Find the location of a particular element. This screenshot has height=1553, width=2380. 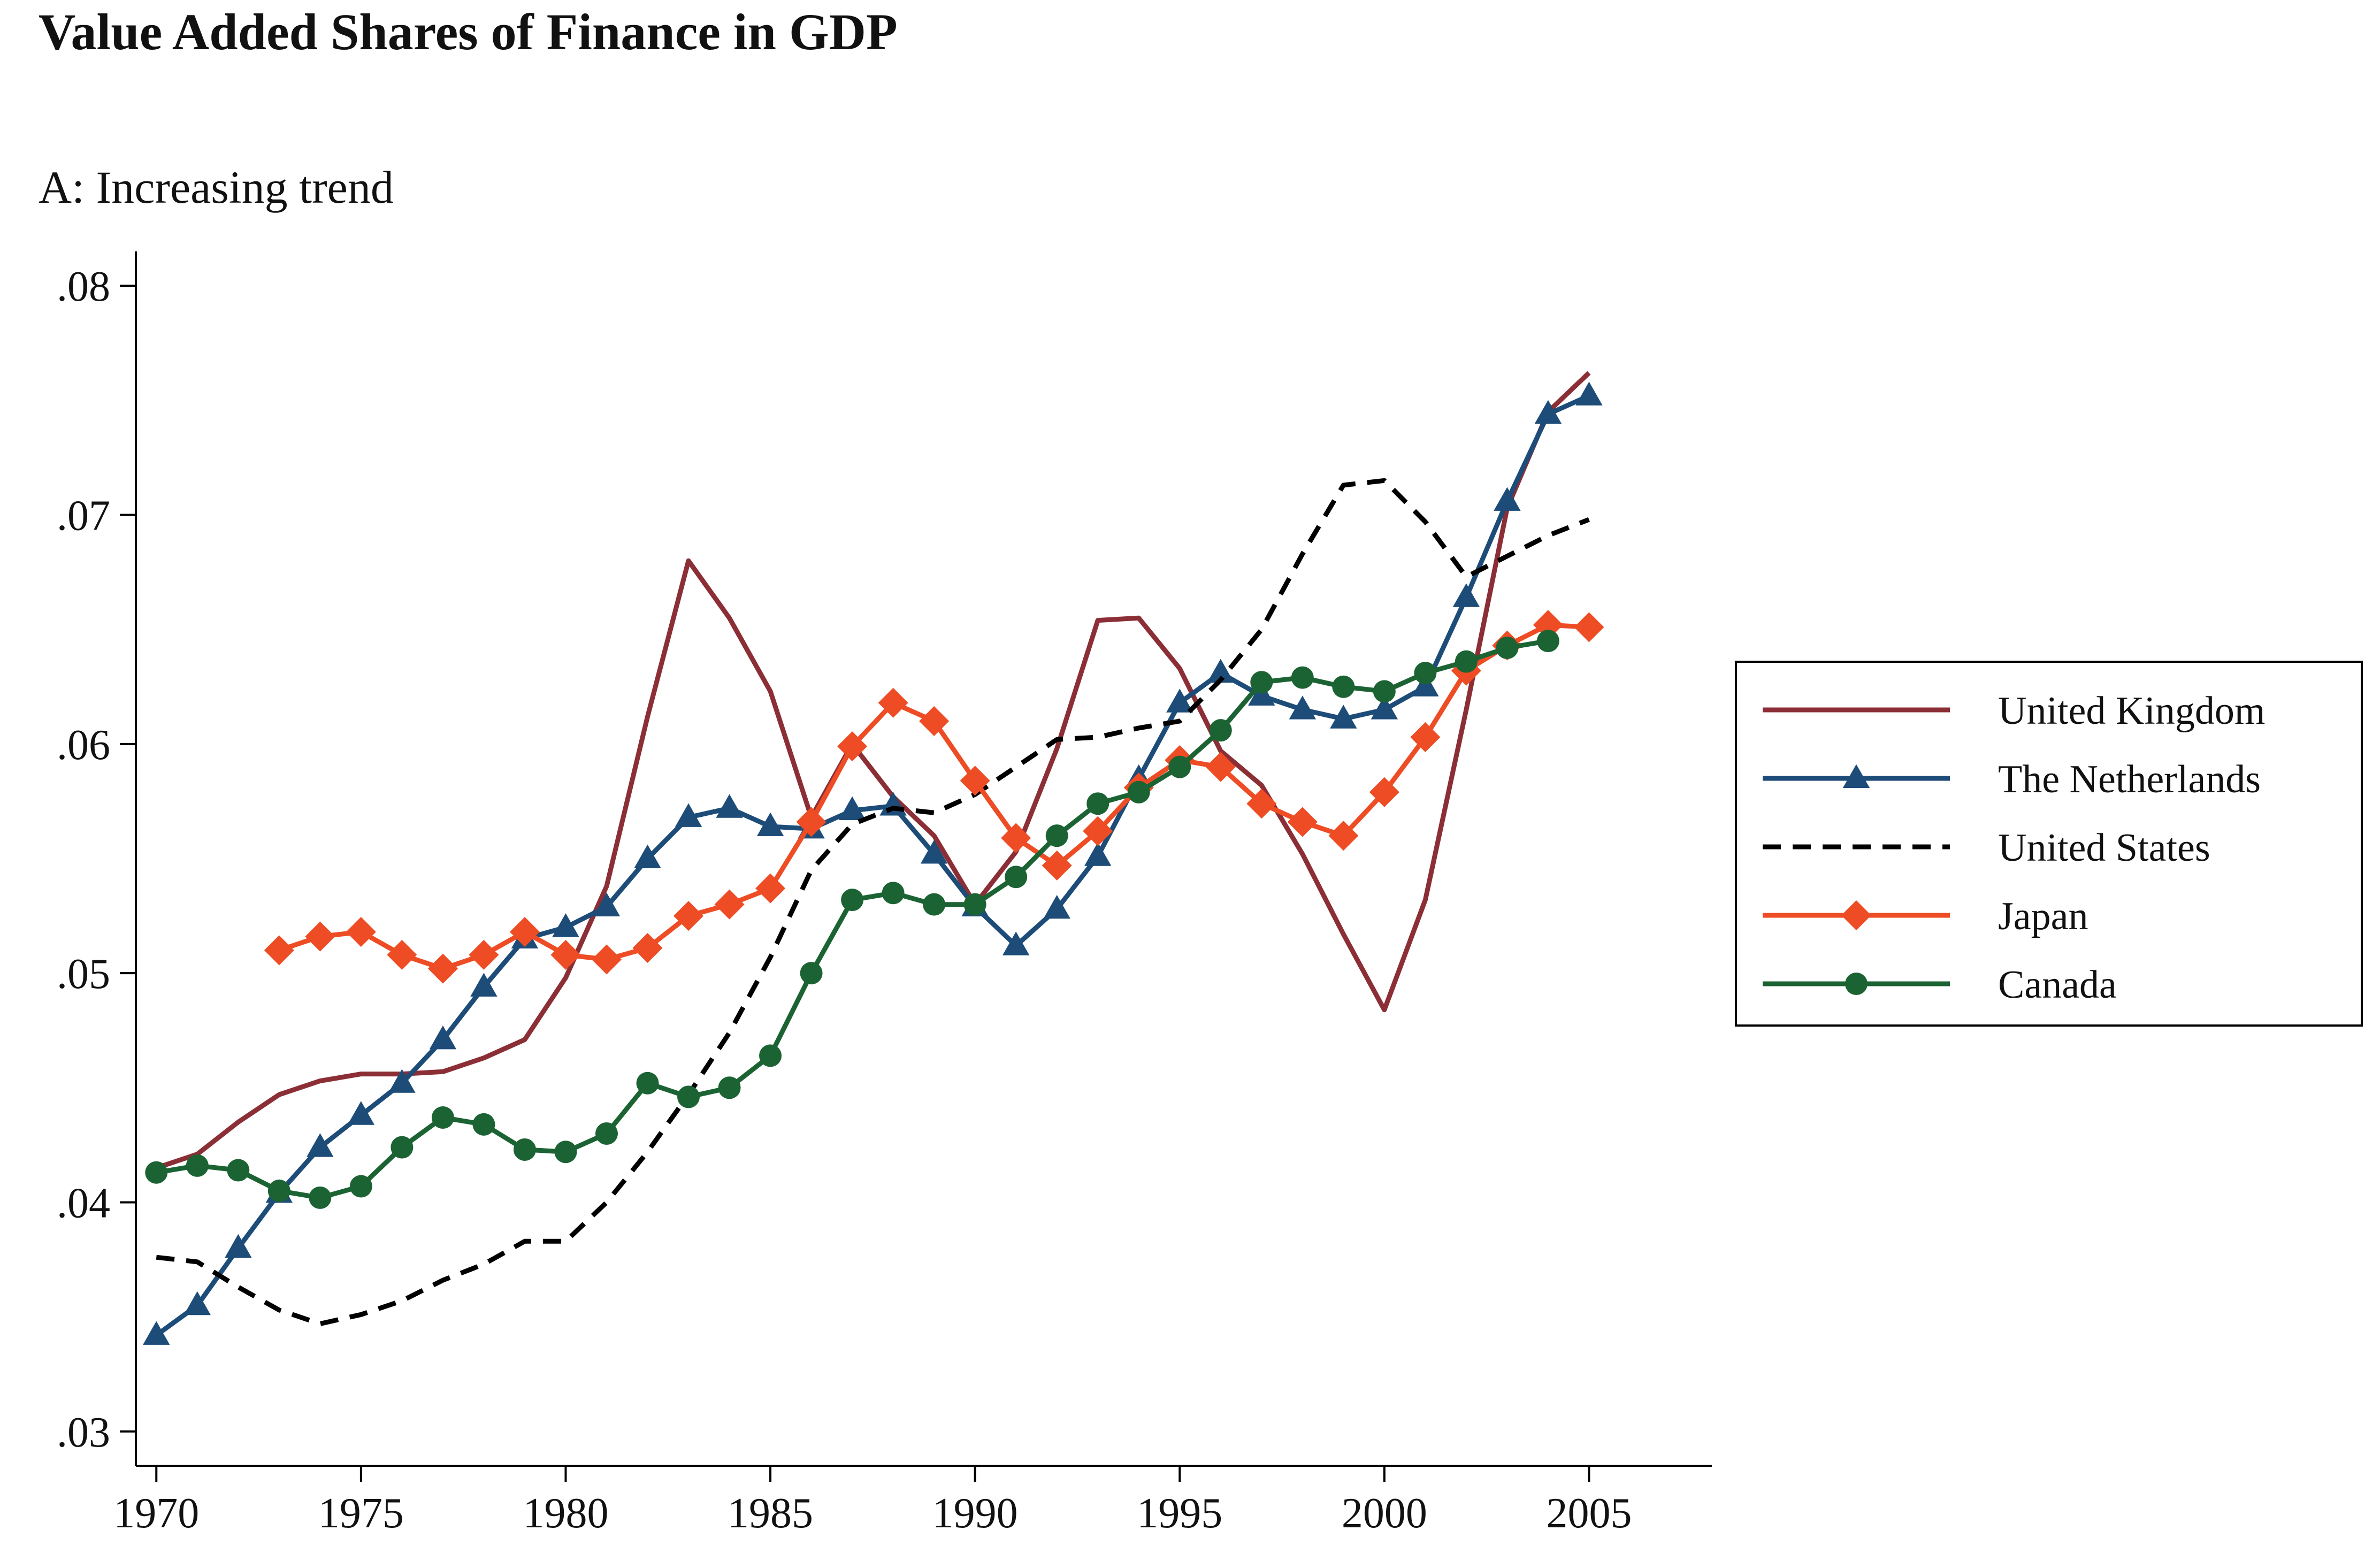

legend-label-united-kingdom: United Kingdom is located at coordinates (2131, 711).